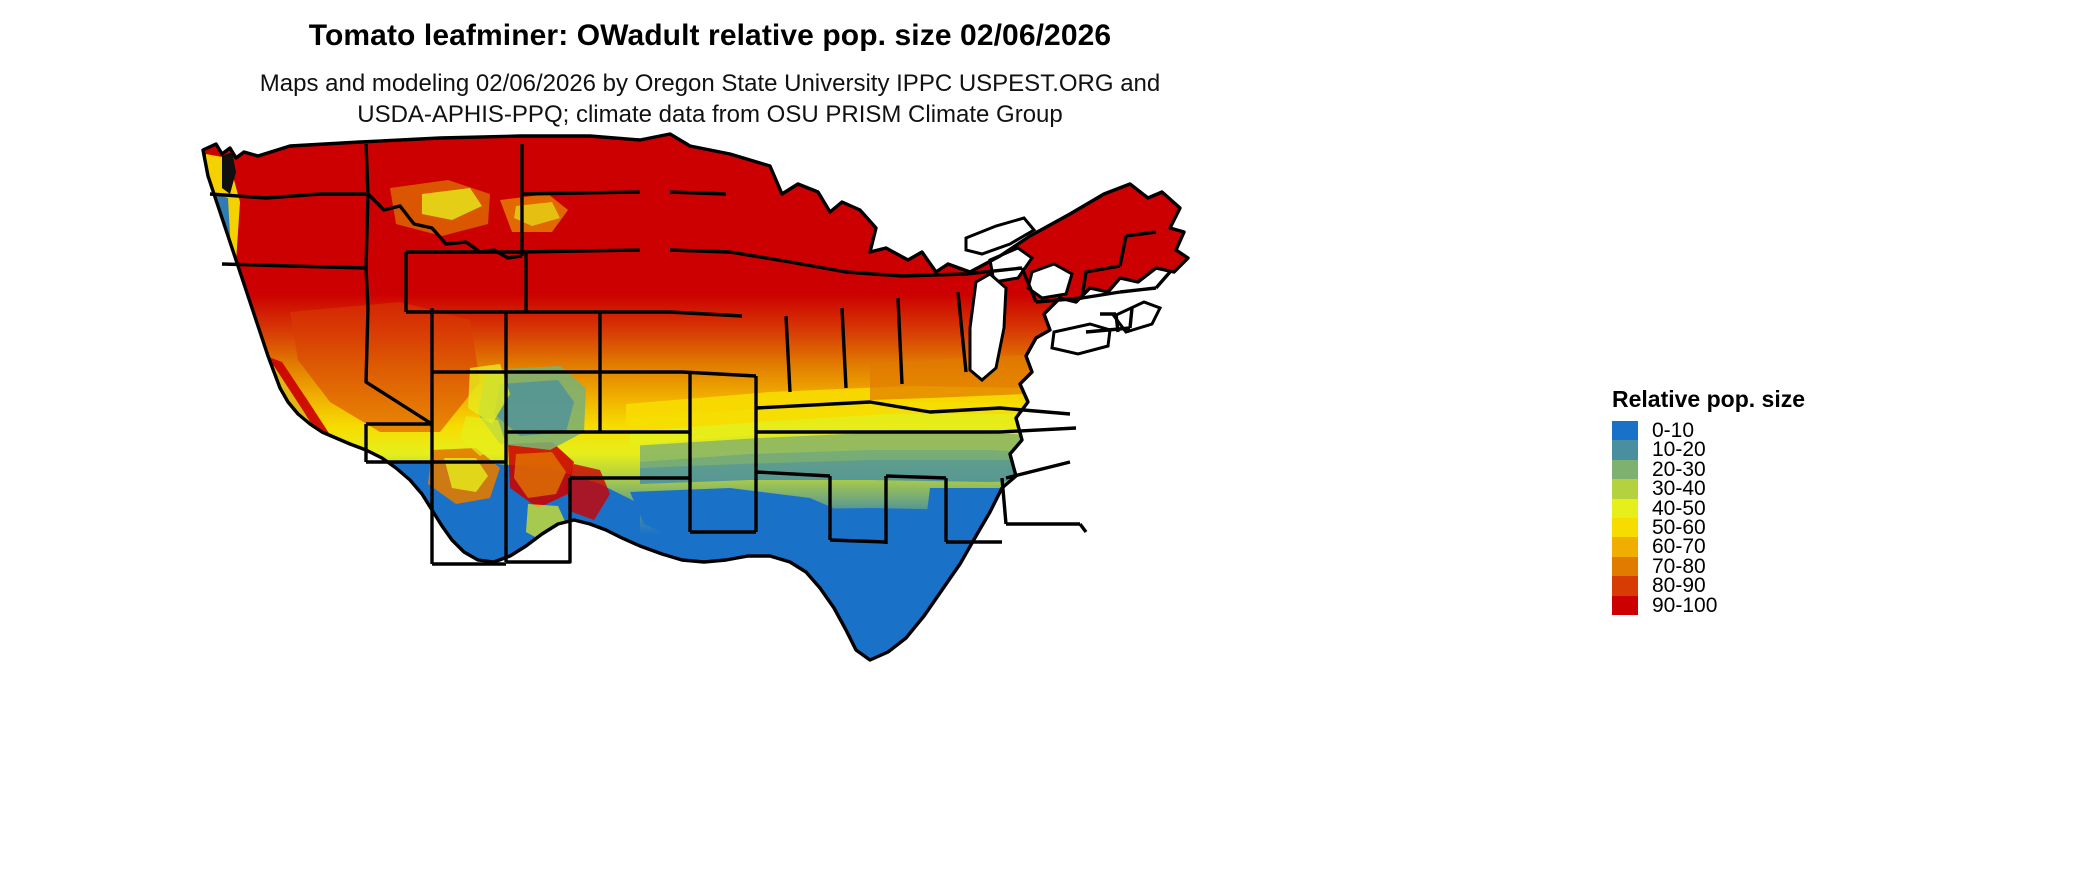 Image resolution: width=2100 pixels, height=892 pixels. What do you see at coordinates (1765, 508) in the screenshot?
I see `legend-row: 40-50` at bounding box center [1765, 508].